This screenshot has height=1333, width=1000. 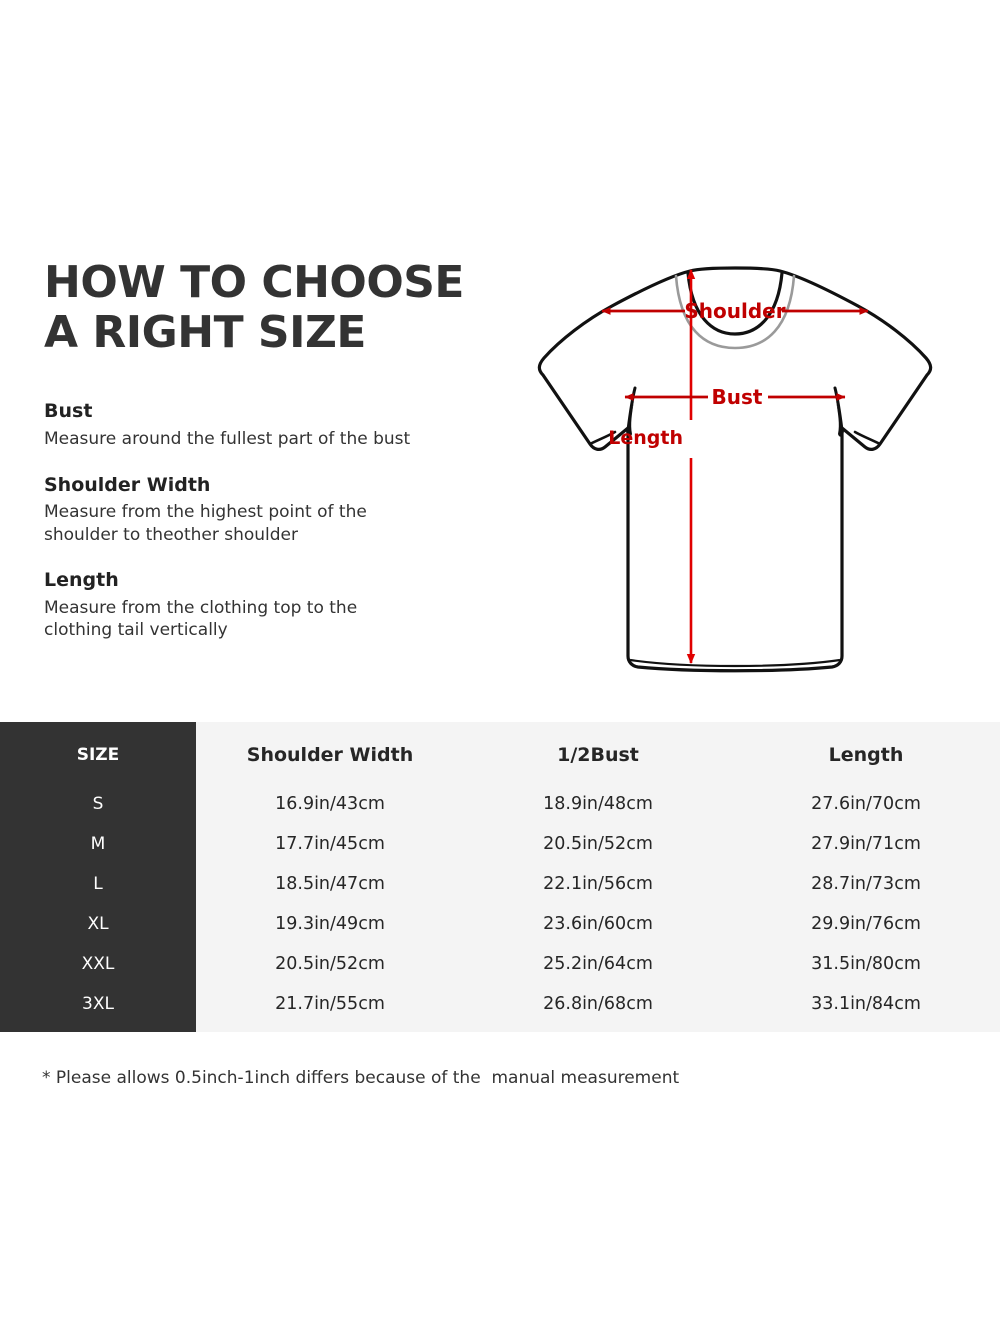 What do you see at coordinates (330, 964) in the screenshot?
I see `cell-shoulder: 20.5in/52cm` at bounding box center [330, 964].